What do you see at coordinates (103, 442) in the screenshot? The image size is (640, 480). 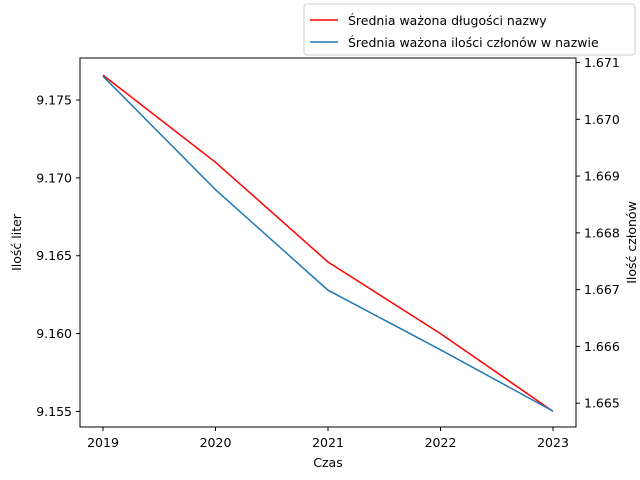 I see `x-tick-label: 2019` at bounding box center [103, 442].